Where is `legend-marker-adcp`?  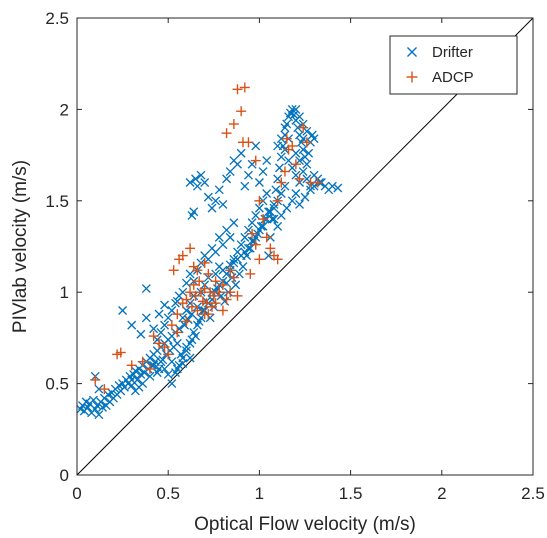
legend-marker-adcp is located at coordinates (412, 77).